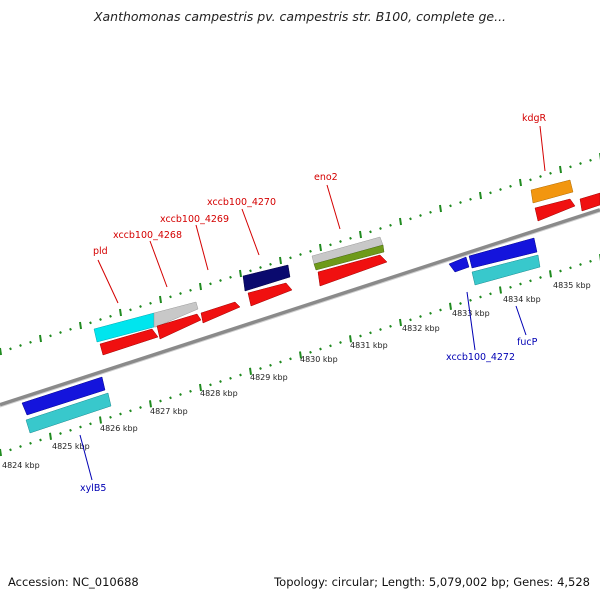 The height and width of the screenshot is (600, 600). I want to click on kbp-label: 4830 kbp, so click(319, 359).